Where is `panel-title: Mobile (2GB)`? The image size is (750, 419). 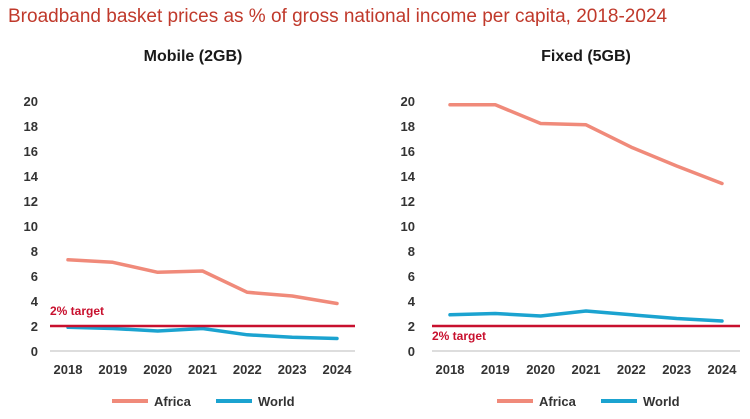
panel-title: Mobile (2GB) is located at coordinates (193, 56).